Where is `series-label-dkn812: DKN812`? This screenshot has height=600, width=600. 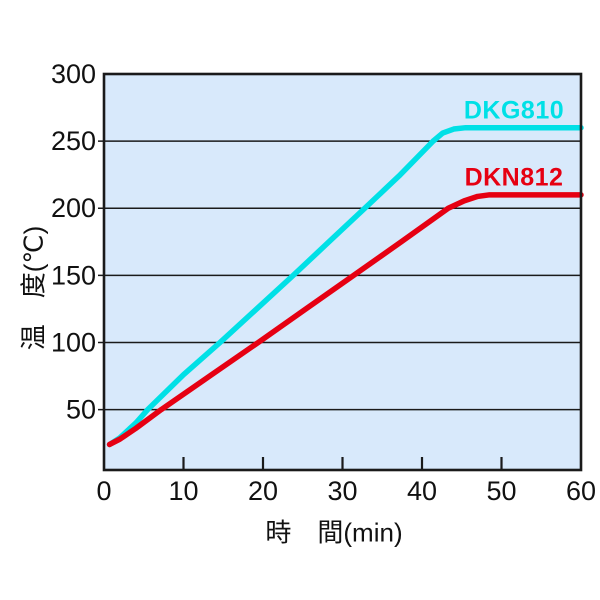
series-label-dkn812: DKN812 is located at coordinates (514, 177).